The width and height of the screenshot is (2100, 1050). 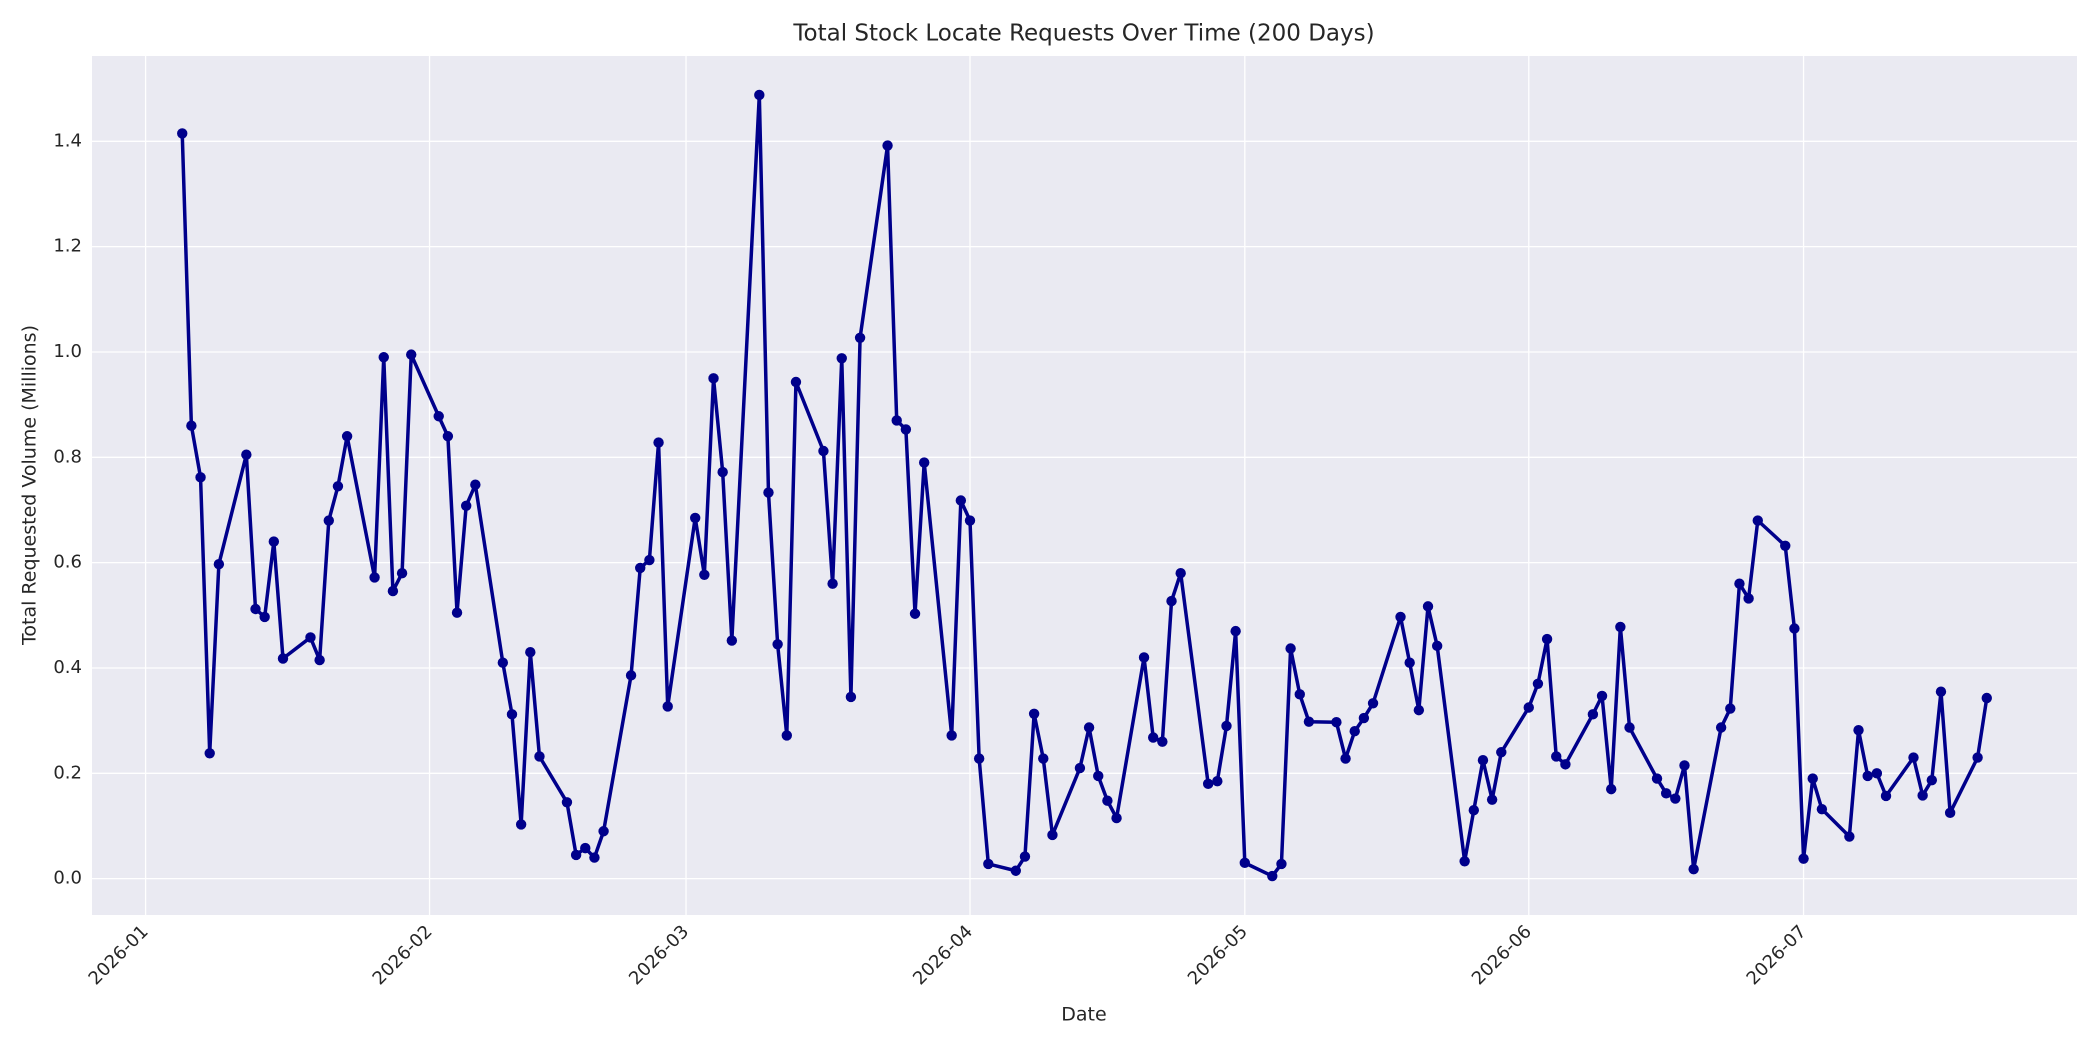 What do you see at coordinates (67, 878) in the screenshot?
I see `y-tick-label: 0.0` at bounding box center [67, 878].